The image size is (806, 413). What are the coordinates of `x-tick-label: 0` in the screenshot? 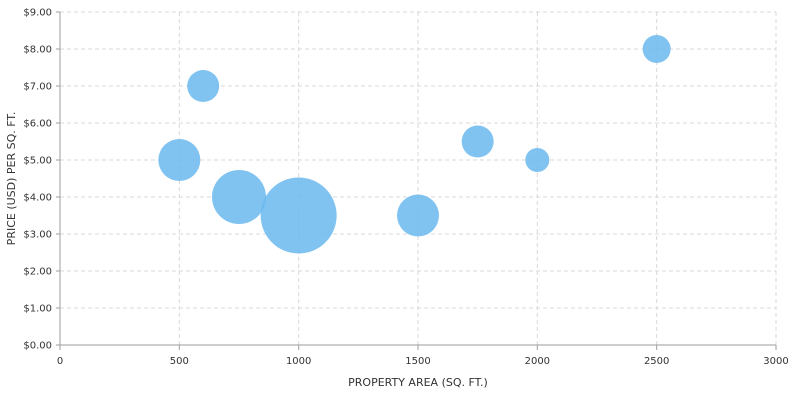 It's located at (60, 361).